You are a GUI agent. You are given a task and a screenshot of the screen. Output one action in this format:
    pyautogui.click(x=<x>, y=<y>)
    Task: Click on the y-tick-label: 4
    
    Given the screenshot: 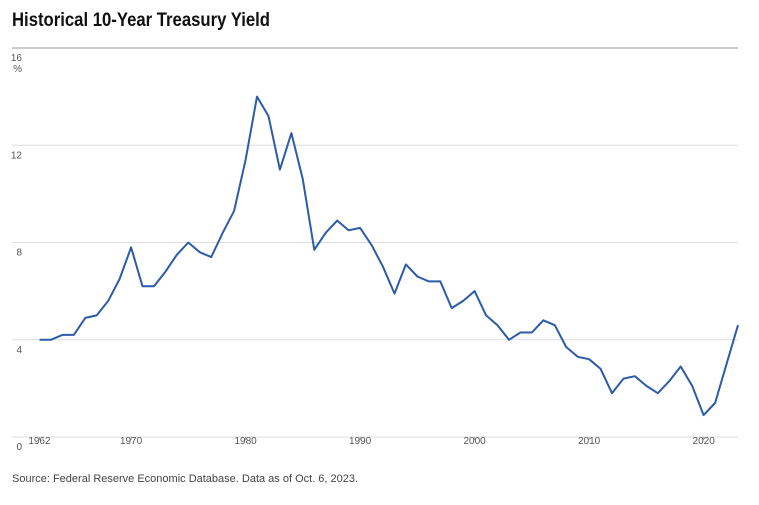 What is the action you would take?
    pyautogui.click(x=19, y=350)
    